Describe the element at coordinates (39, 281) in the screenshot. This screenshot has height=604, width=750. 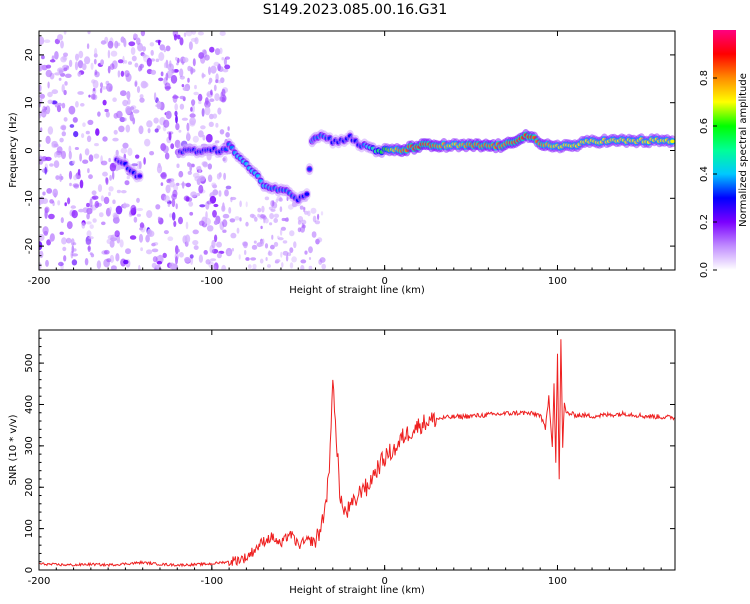
I see `spectrogram-x-tick-label: -200` at that location.